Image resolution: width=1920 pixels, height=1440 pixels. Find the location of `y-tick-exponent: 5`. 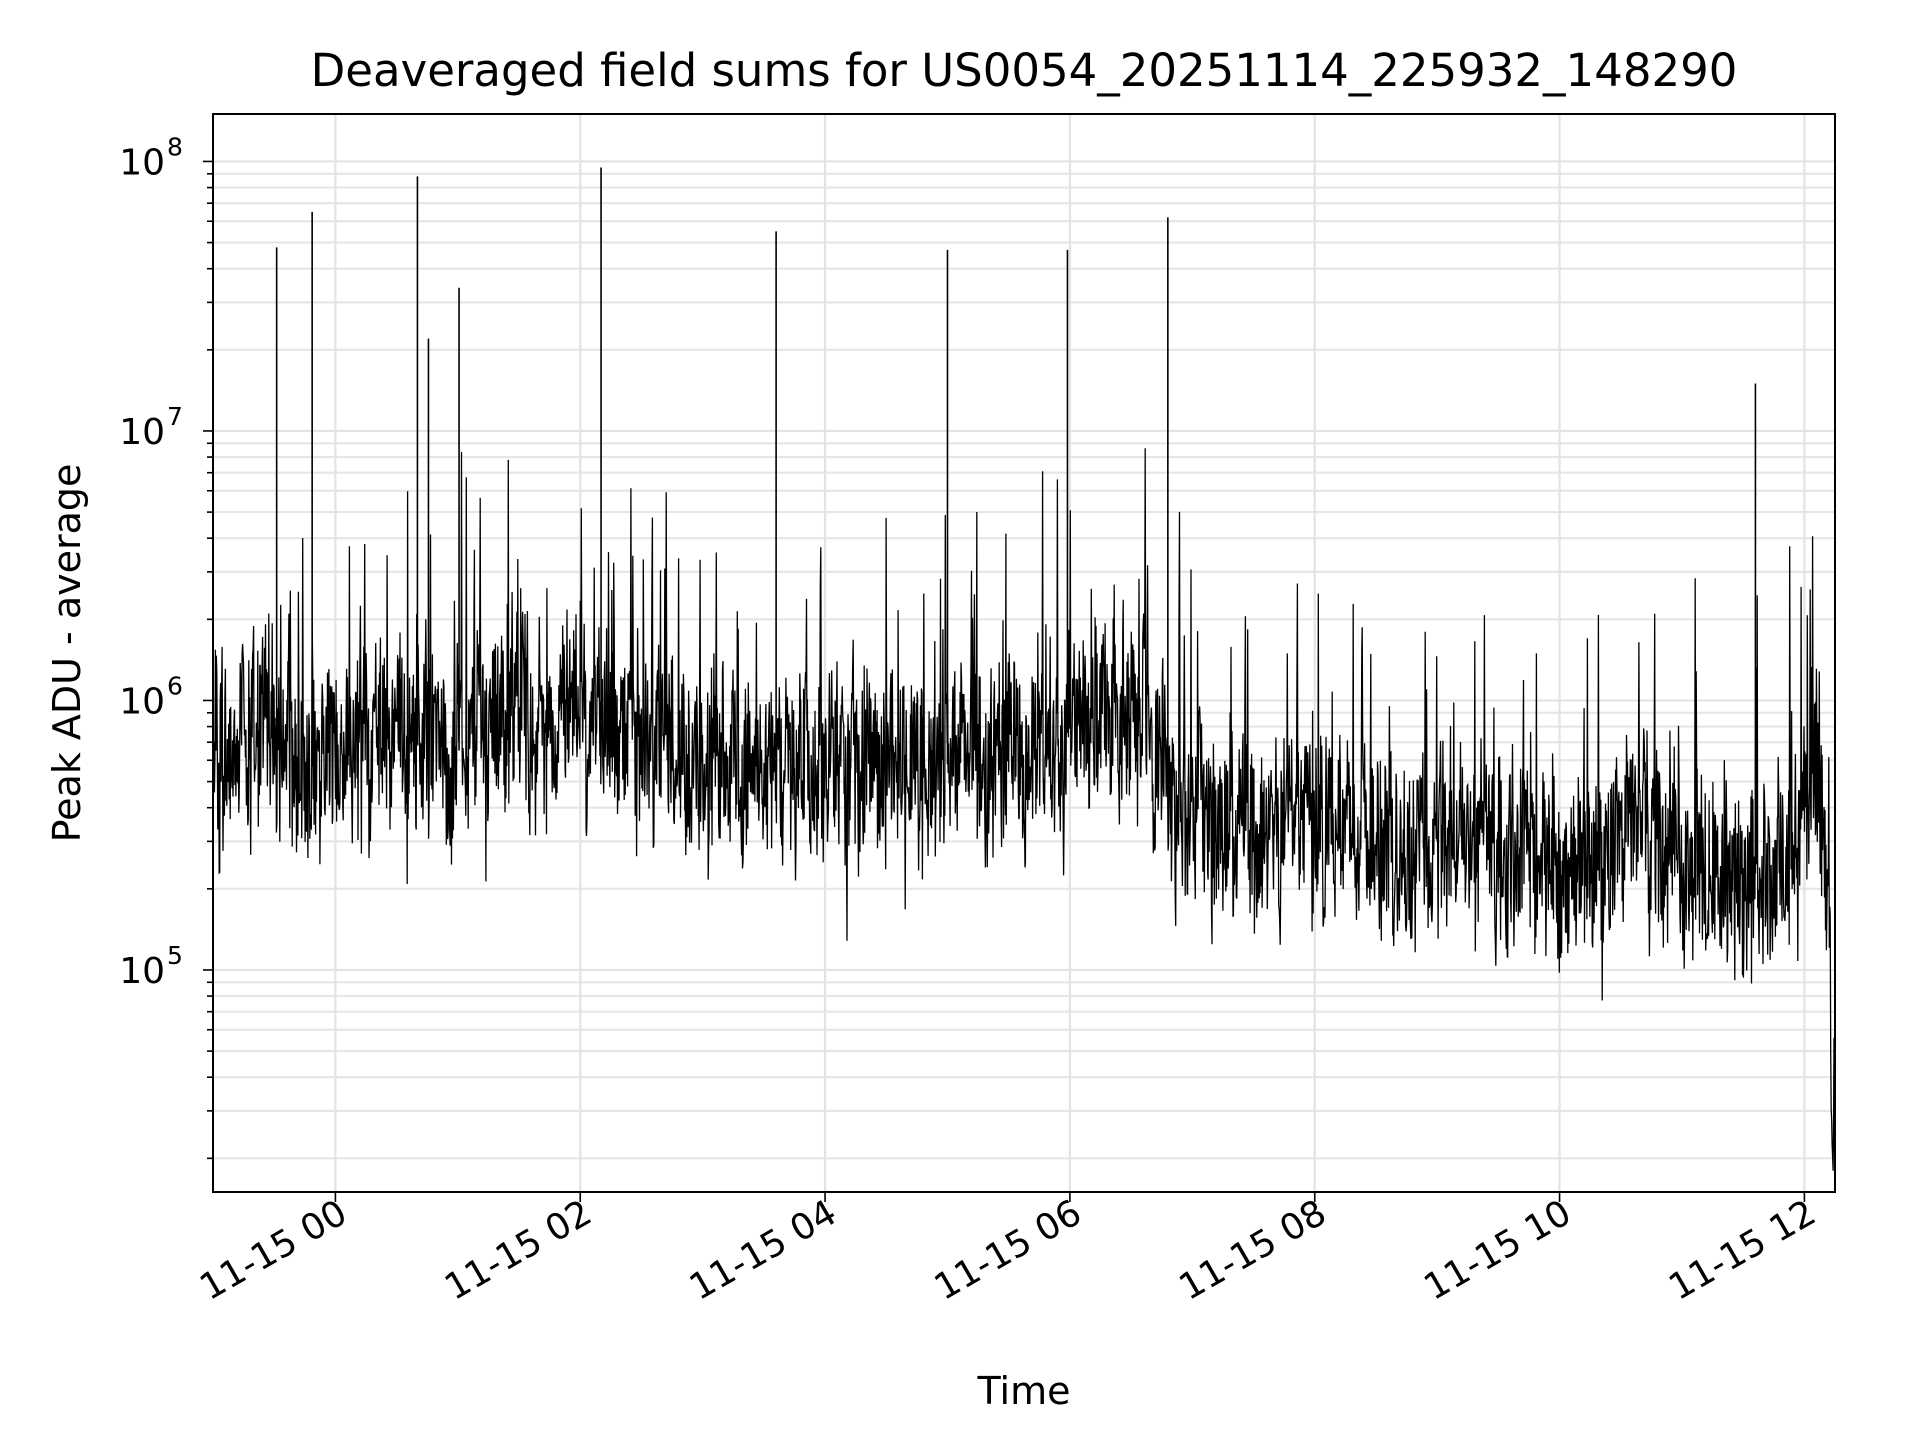

y-tick-exponent: 5 is located at coordinates (175, 955).